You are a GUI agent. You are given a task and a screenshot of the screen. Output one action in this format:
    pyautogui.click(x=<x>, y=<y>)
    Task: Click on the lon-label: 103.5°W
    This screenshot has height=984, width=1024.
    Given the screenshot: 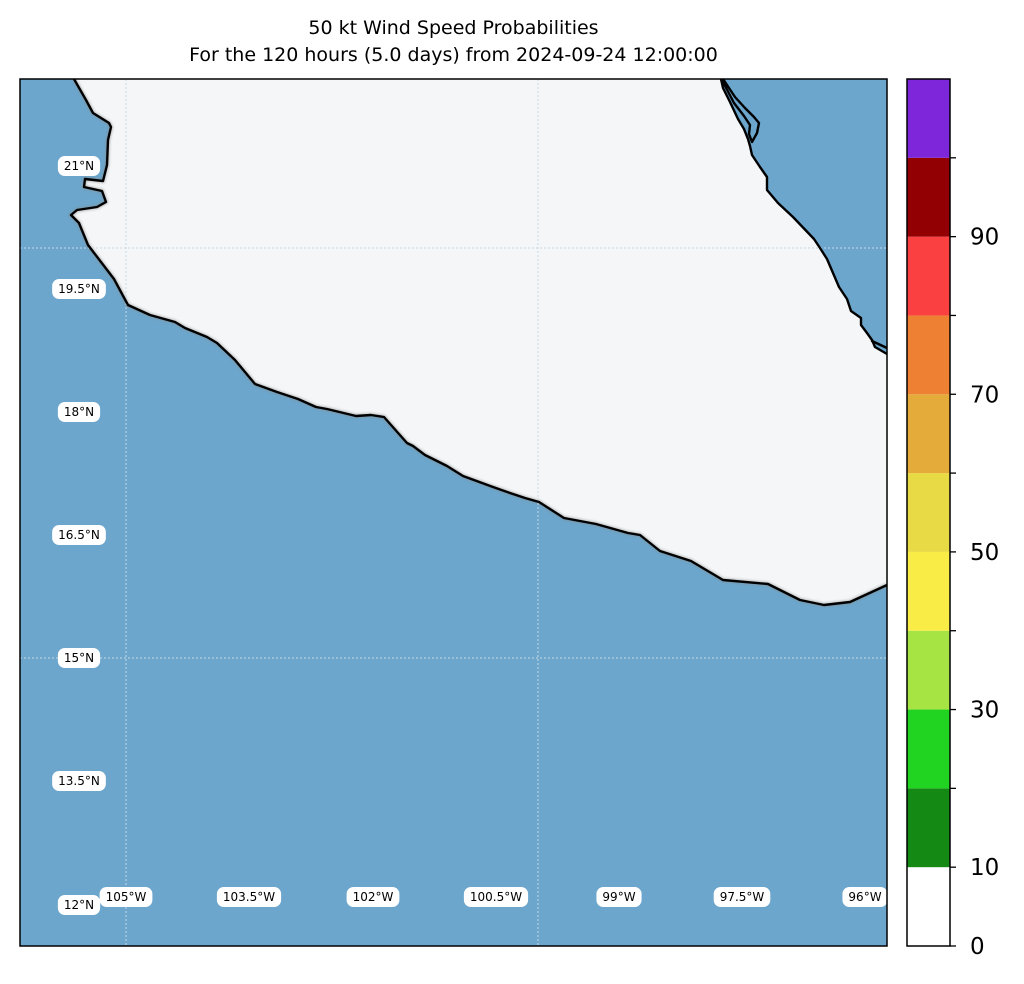 What is the action you would take?
    pyautogui.click(x=249, y=897)
    